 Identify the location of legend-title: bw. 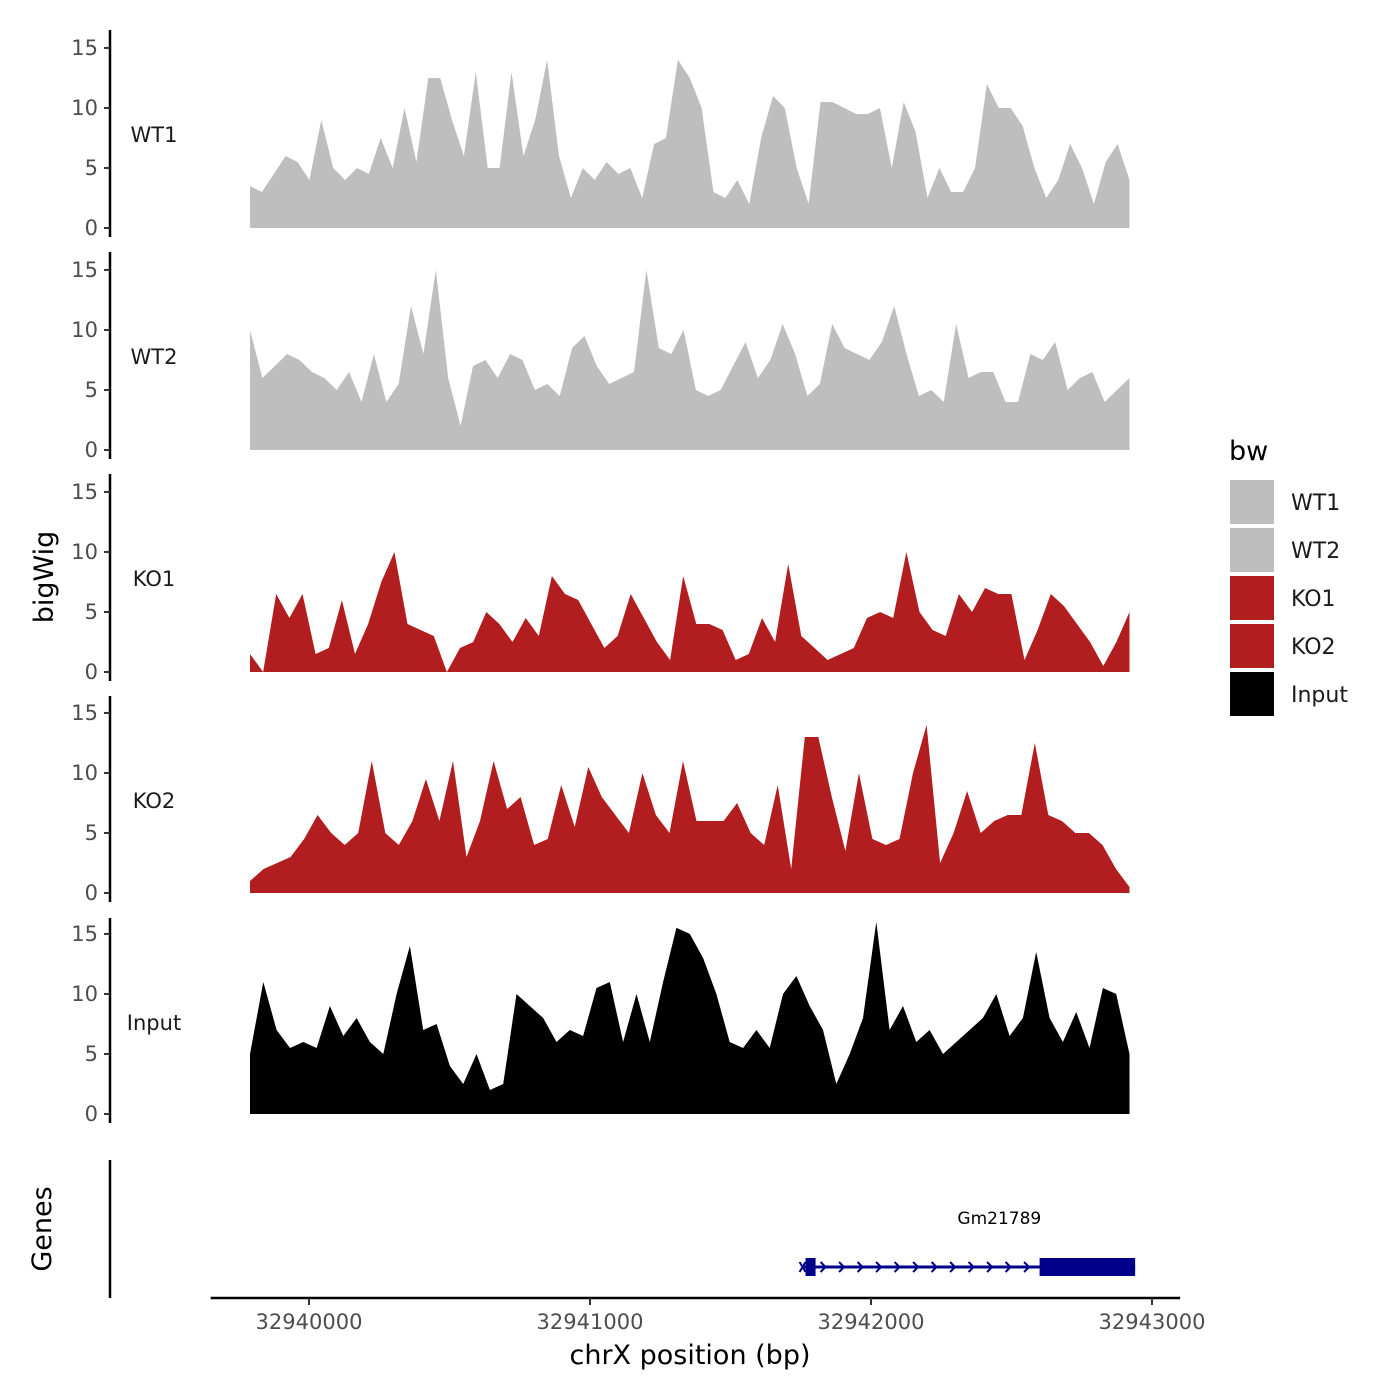
(1248, 451).